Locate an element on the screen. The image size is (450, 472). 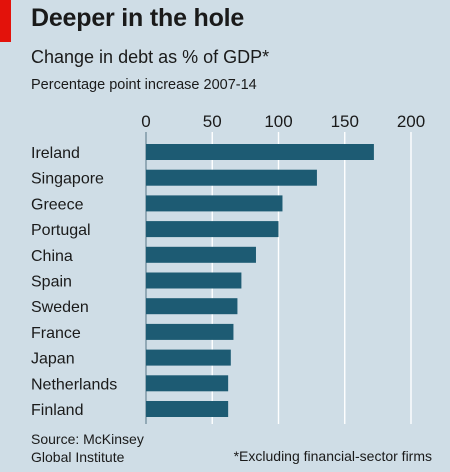
source-line-2: Global Institute is located at coordinates (78, 457).